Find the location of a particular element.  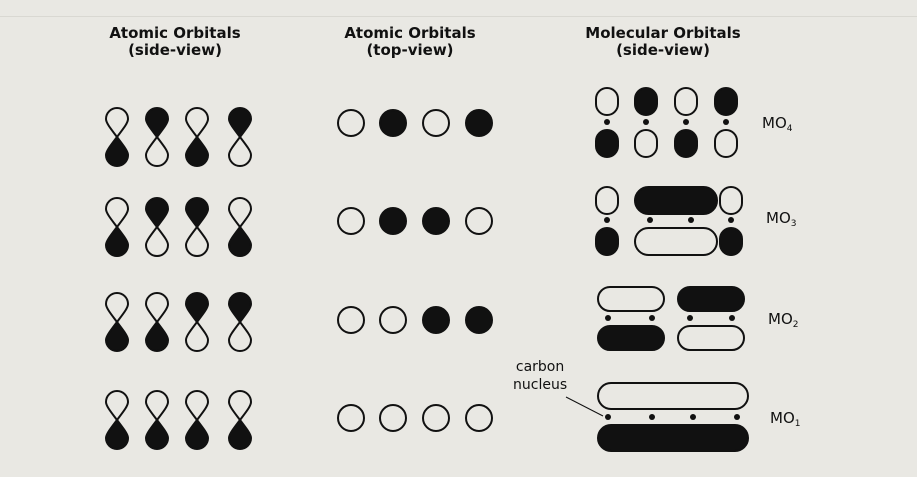

mo1-diagram is located at coordinates (673, 417).